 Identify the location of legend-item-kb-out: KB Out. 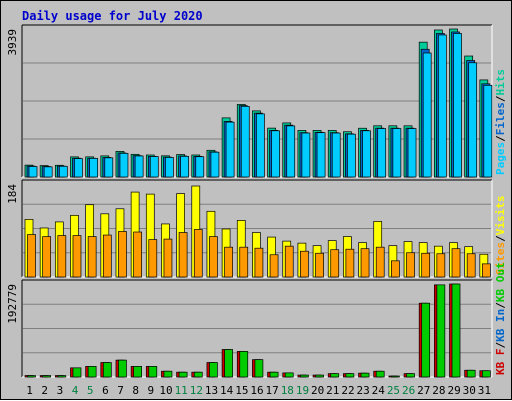
(500, 282).